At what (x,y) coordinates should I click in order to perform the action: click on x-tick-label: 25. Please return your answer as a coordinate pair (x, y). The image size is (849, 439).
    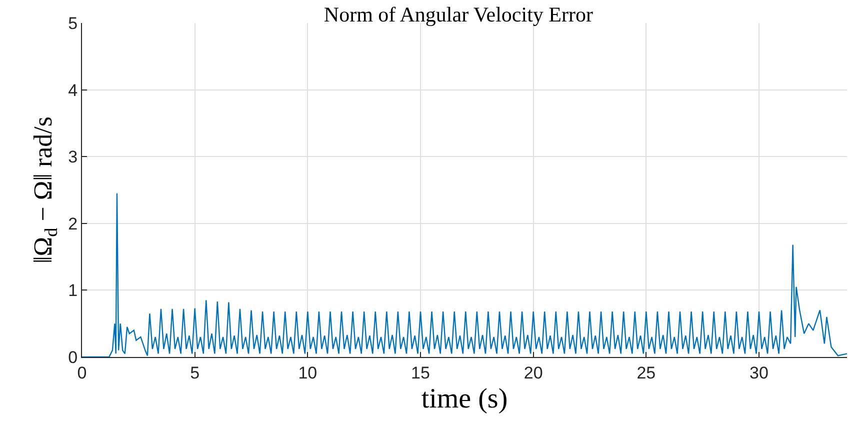
    Looking at the image, I should click on (646, 372).